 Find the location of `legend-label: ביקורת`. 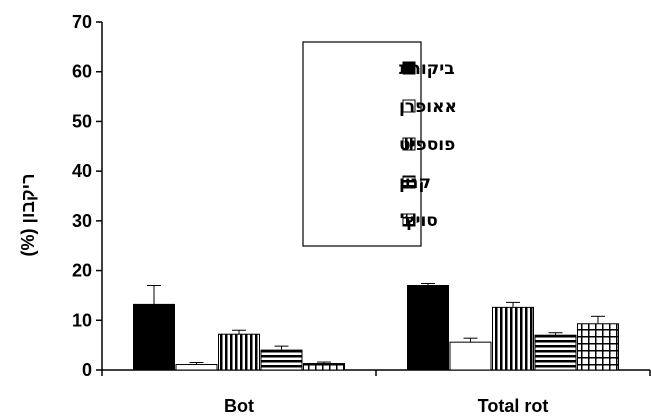

legend-label: ביקורת is located at coordinates (427, 69).